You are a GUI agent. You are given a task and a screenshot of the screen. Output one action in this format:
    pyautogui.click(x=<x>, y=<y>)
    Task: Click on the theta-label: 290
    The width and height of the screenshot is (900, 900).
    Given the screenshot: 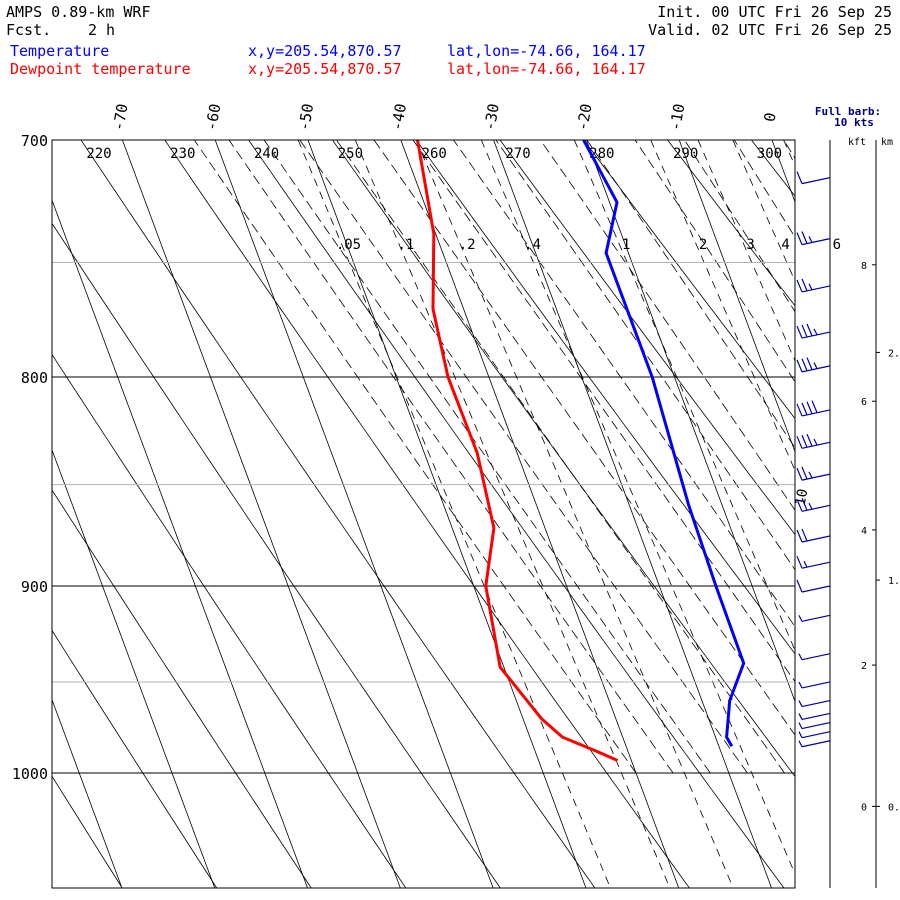 What is the action you would take?
    pyautogui.click(x=685, y=154)
    